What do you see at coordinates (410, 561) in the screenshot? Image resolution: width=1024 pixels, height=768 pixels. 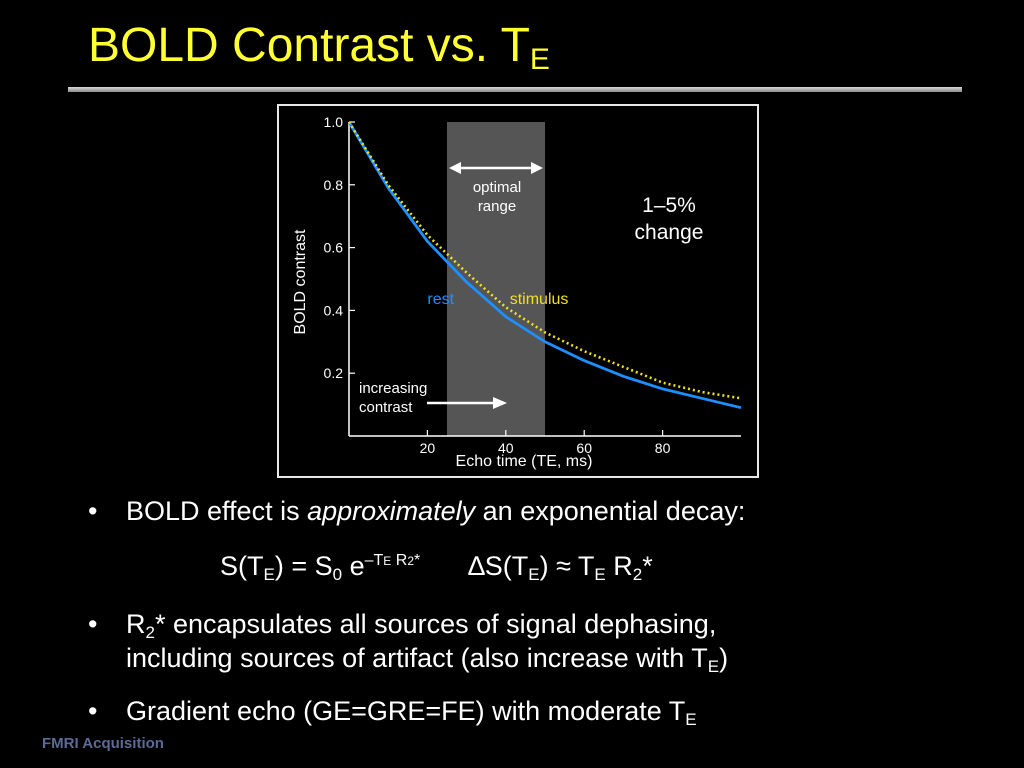 I see `eq-exp-r-sub: 2` at bounding box center [410, 561].